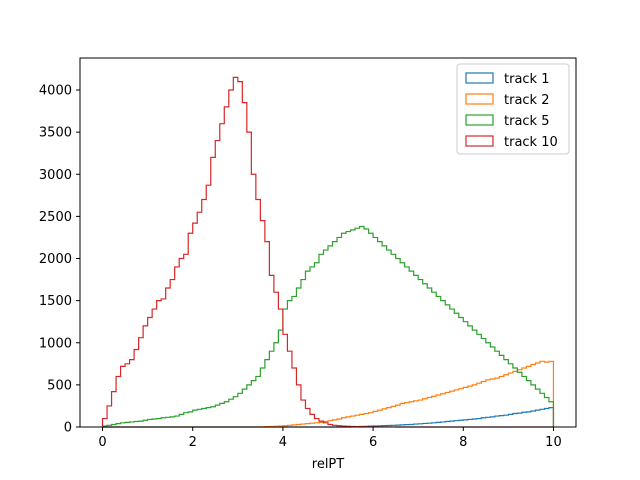 This screenshot has width=640, height=480. Describe the element at coordinates (68, 428) in the screenshot. I see `y-tick-label: 0` at that location.